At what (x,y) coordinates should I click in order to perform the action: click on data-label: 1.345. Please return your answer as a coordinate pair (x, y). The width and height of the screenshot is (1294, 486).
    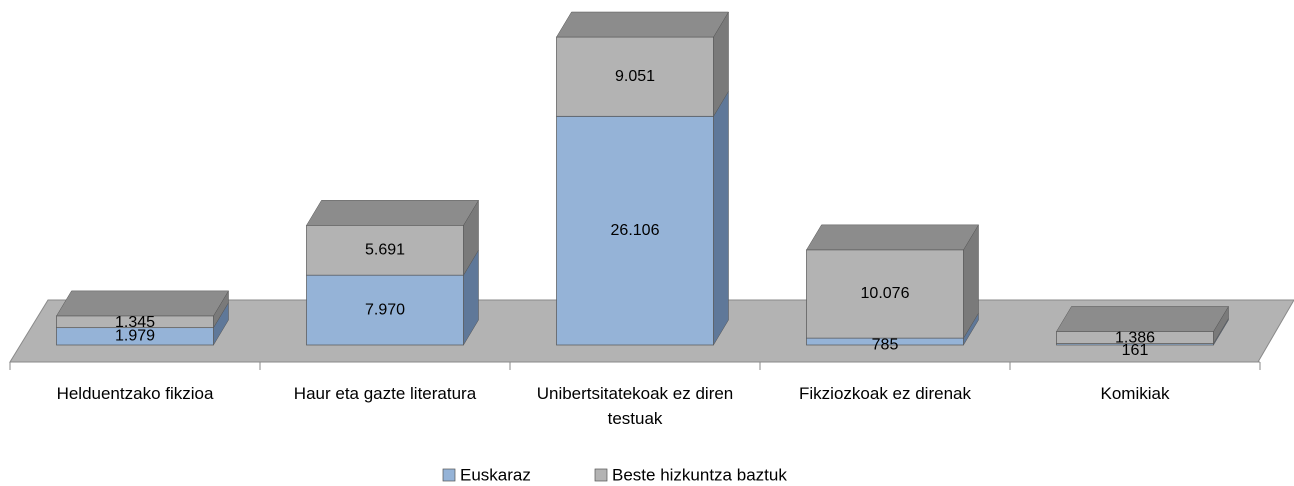
    Looking at the image, I should click on (135, 322).